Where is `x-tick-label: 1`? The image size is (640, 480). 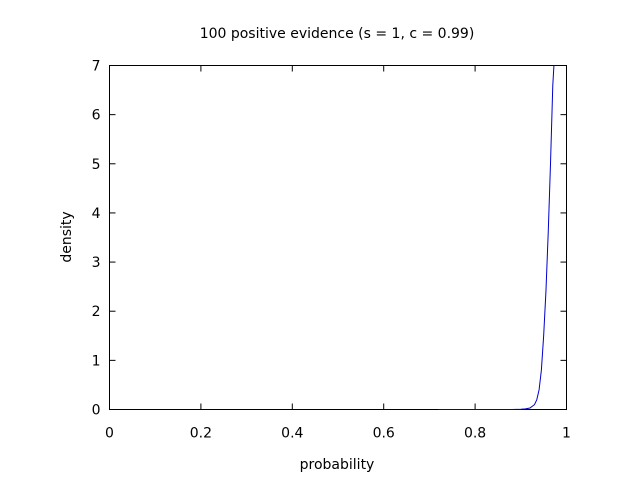
x-tick-label: 1 is located at coordinates (566, 434).